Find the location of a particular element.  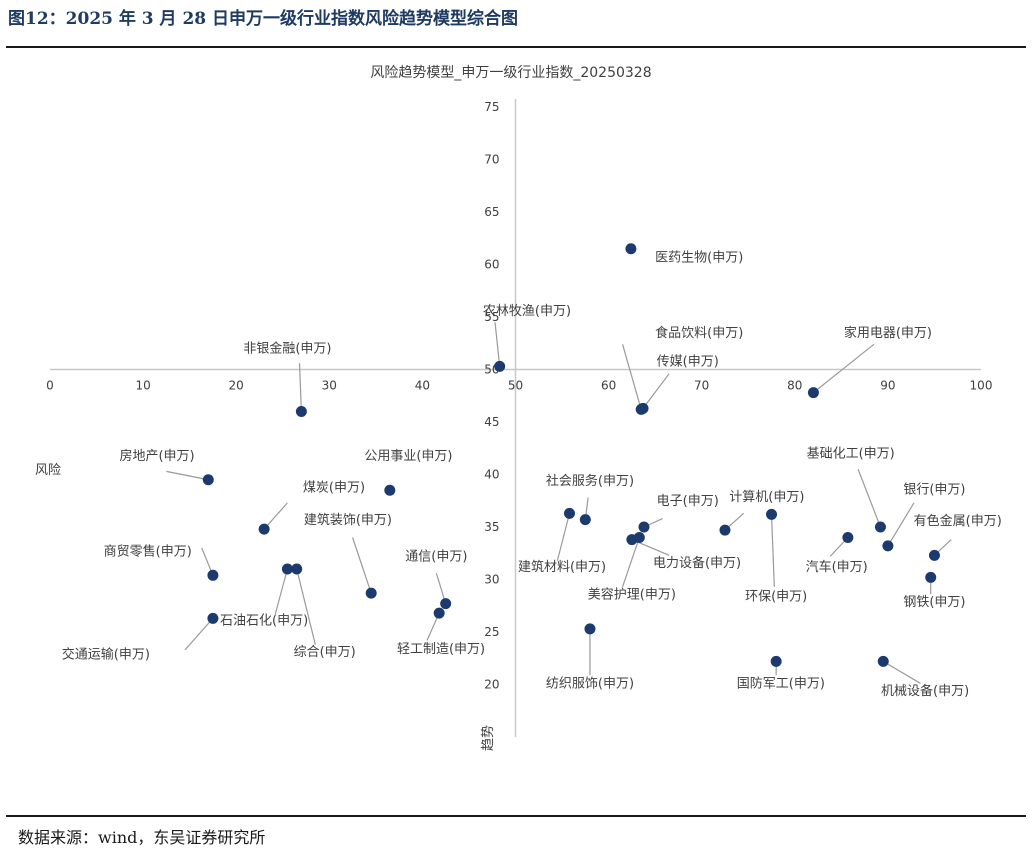

y-tick-label: 20 is located at coordinates (491, 685).